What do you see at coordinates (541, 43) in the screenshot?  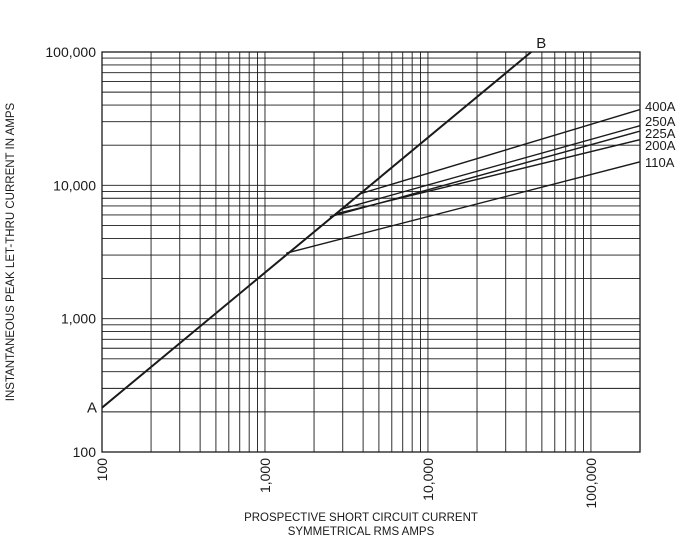 I see `reference-end-label: B` at bounding box center [541, 43].